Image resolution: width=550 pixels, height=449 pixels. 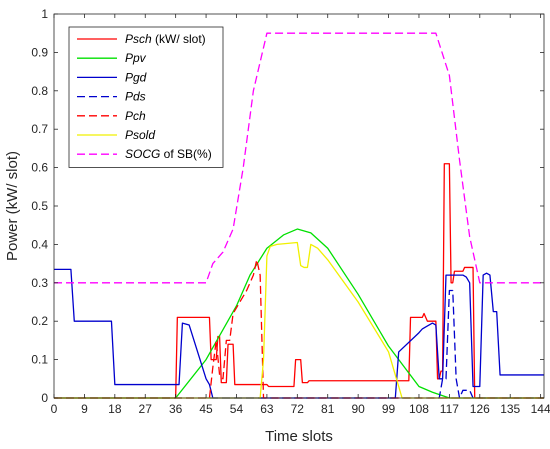 I want to click on legend-label-psold: Psold, so click(x=140, y=135).